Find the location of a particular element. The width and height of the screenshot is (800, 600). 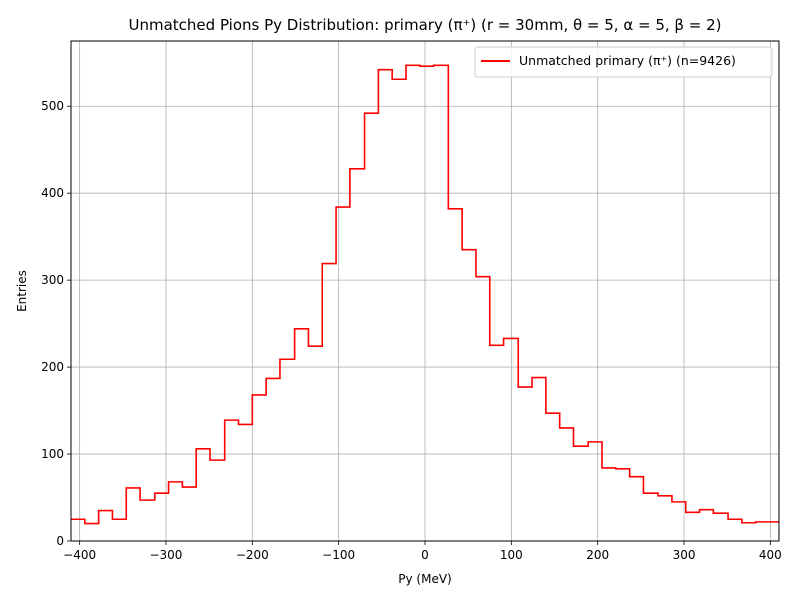

y-tick-label: 500 is located at coordinates (52, 106).